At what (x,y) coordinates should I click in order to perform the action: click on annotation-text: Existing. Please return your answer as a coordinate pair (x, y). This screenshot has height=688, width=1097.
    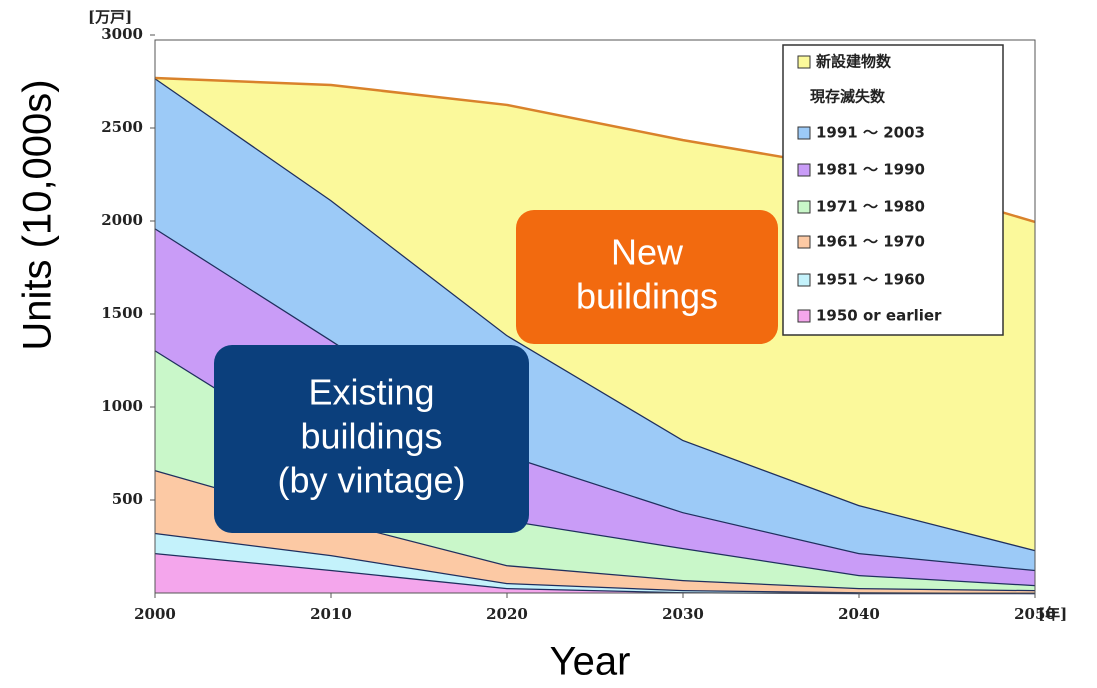
    Looking at the image, I should click on (371, 392).